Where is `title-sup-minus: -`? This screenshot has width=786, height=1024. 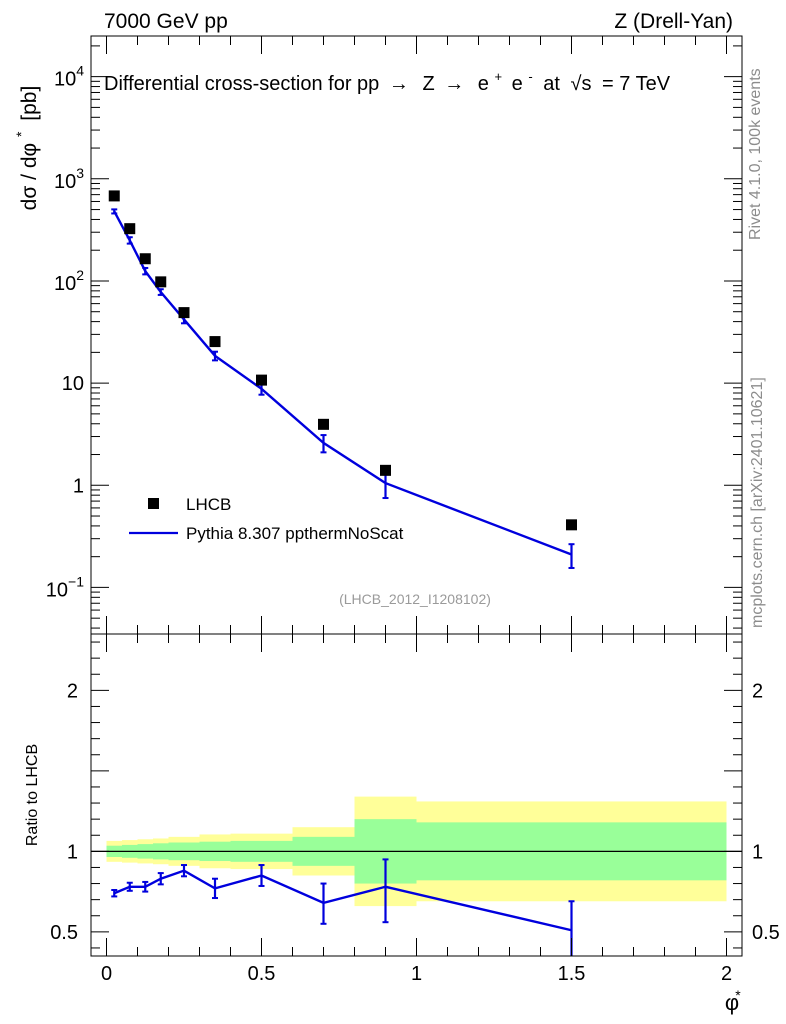 title-sup-minus: - is located at coordinates (530, 76).